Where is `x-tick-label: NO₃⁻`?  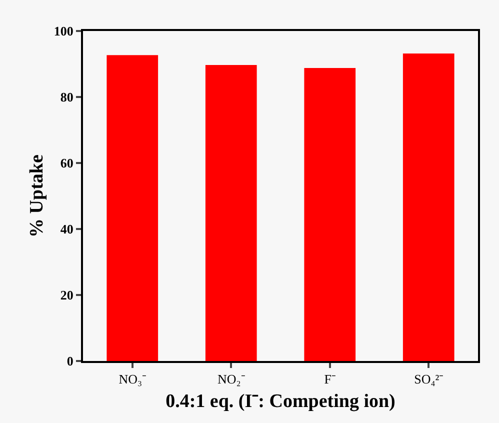
x-tick-label: NO₃⁻ is located at coordinates (132, 379).